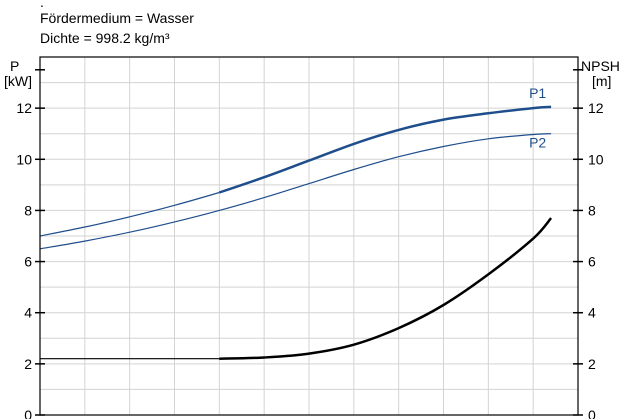 The image size is (628, 419). I want to click on left-axis-unit-kw: [kW], so click(18, 81).